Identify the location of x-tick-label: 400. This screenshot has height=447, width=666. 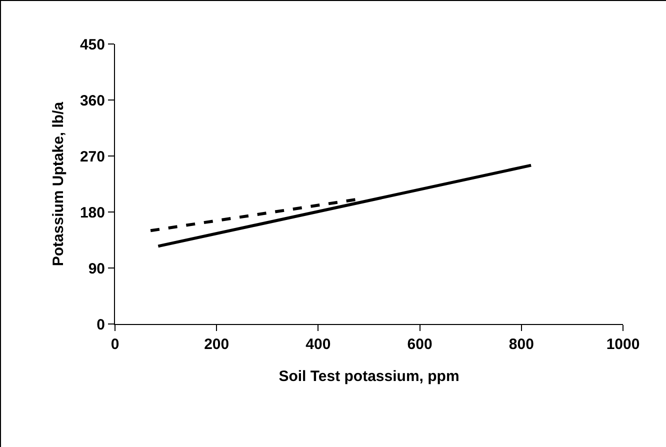
(318, 344).